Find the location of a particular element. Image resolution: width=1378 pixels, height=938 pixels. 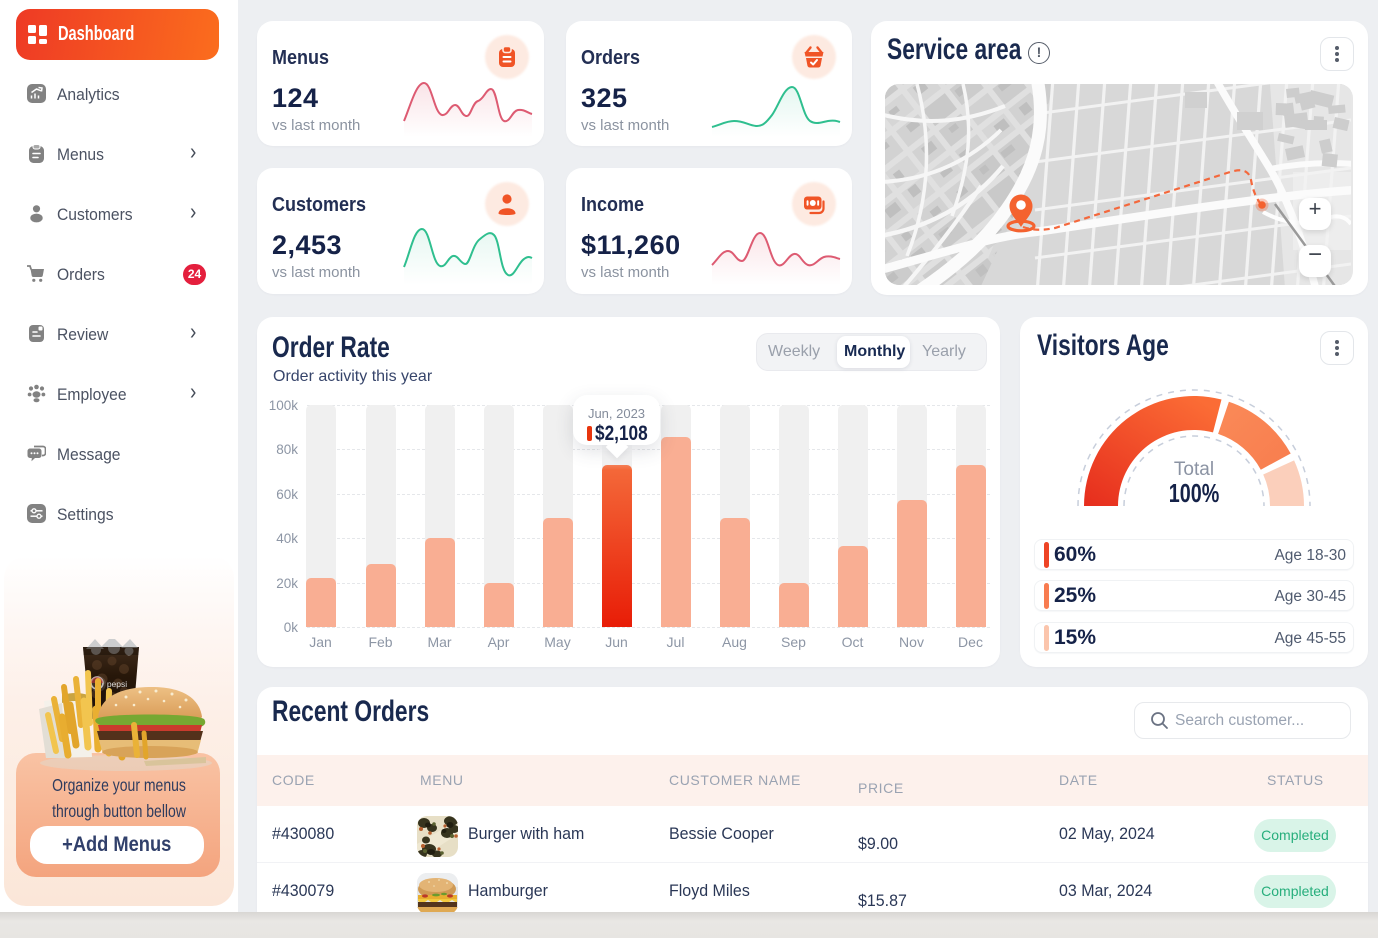

svg-text: pepsi is located at coordinates (117, 684).